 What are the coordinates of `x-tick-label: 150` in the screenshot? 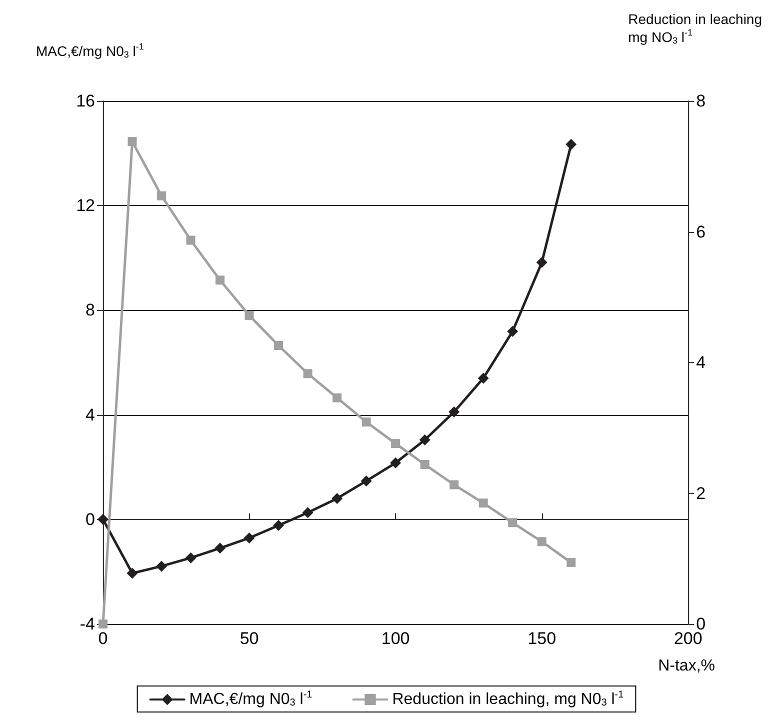 It's located at (542, 638).